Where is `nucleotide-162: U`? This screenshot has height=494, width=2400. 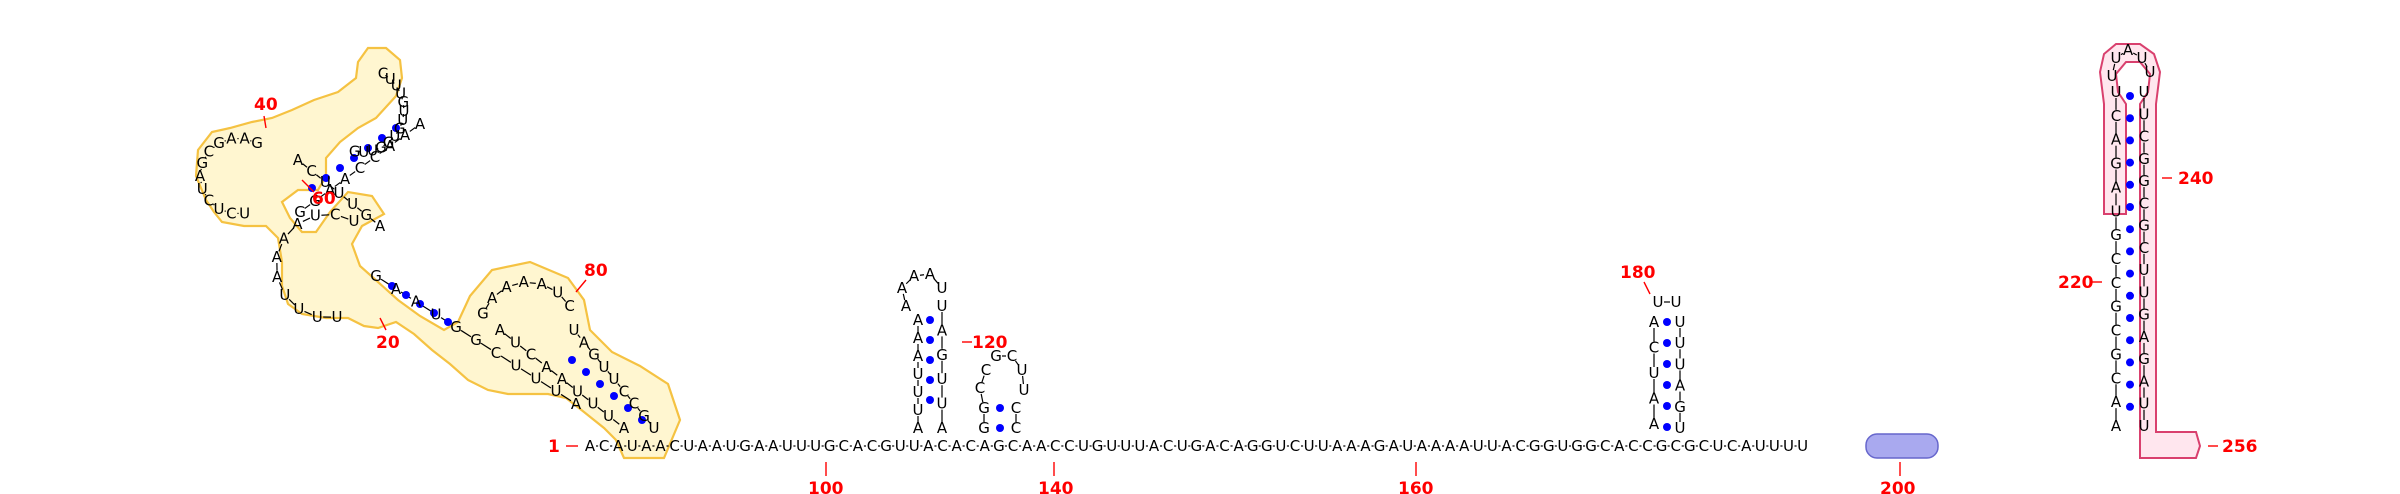
nucleotide-162: U is located at coordinates (2144, 404).